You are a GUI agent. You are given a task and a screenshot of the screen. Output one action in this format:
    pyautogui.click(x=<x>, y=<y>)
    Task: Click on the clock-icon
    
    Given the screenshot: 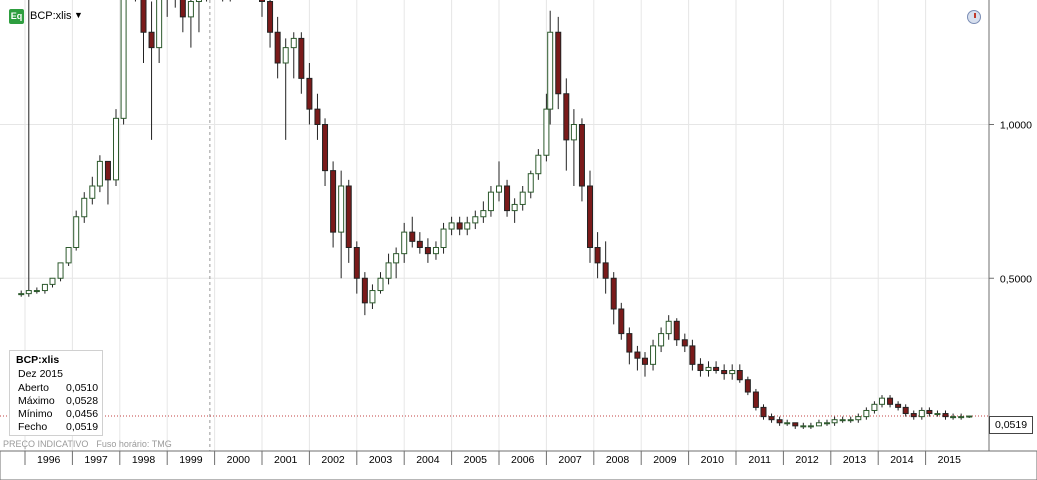 What is the action you would take?
    pyautogui.click(x=974, y=17)
    